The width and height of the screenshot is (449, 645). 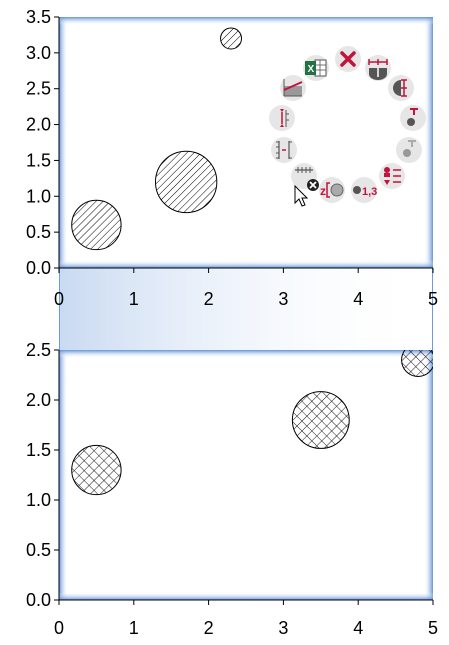 What do you see at coordinates (38, 450) in the screenshot?
I see `bottom-y-tick-label: 1.5` at bounding box center [38, 450].